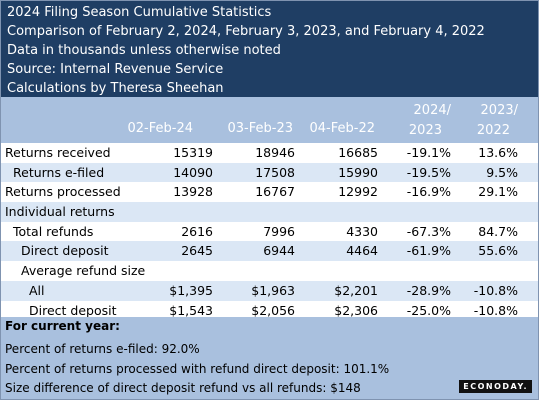 Image resolution: width=539 pixels, height=400 pixels. I want to click on cell-2023: 17508, so click(275, 172).